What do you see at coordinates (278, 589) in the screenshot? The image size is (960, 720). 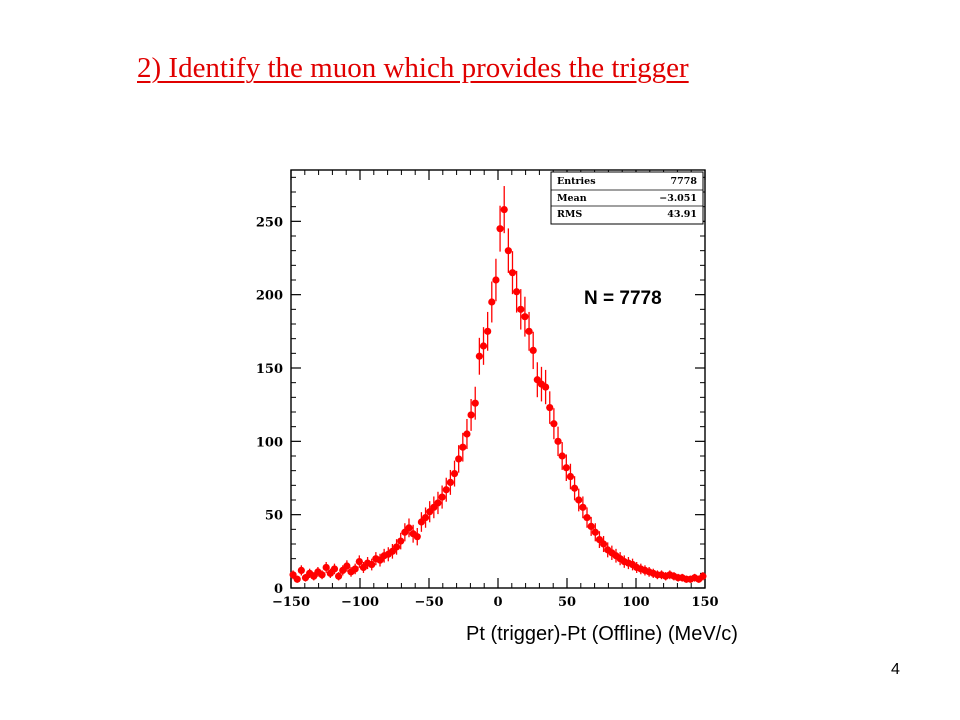 I see `y-tick-label: 0` at bounding box center [278, 589].